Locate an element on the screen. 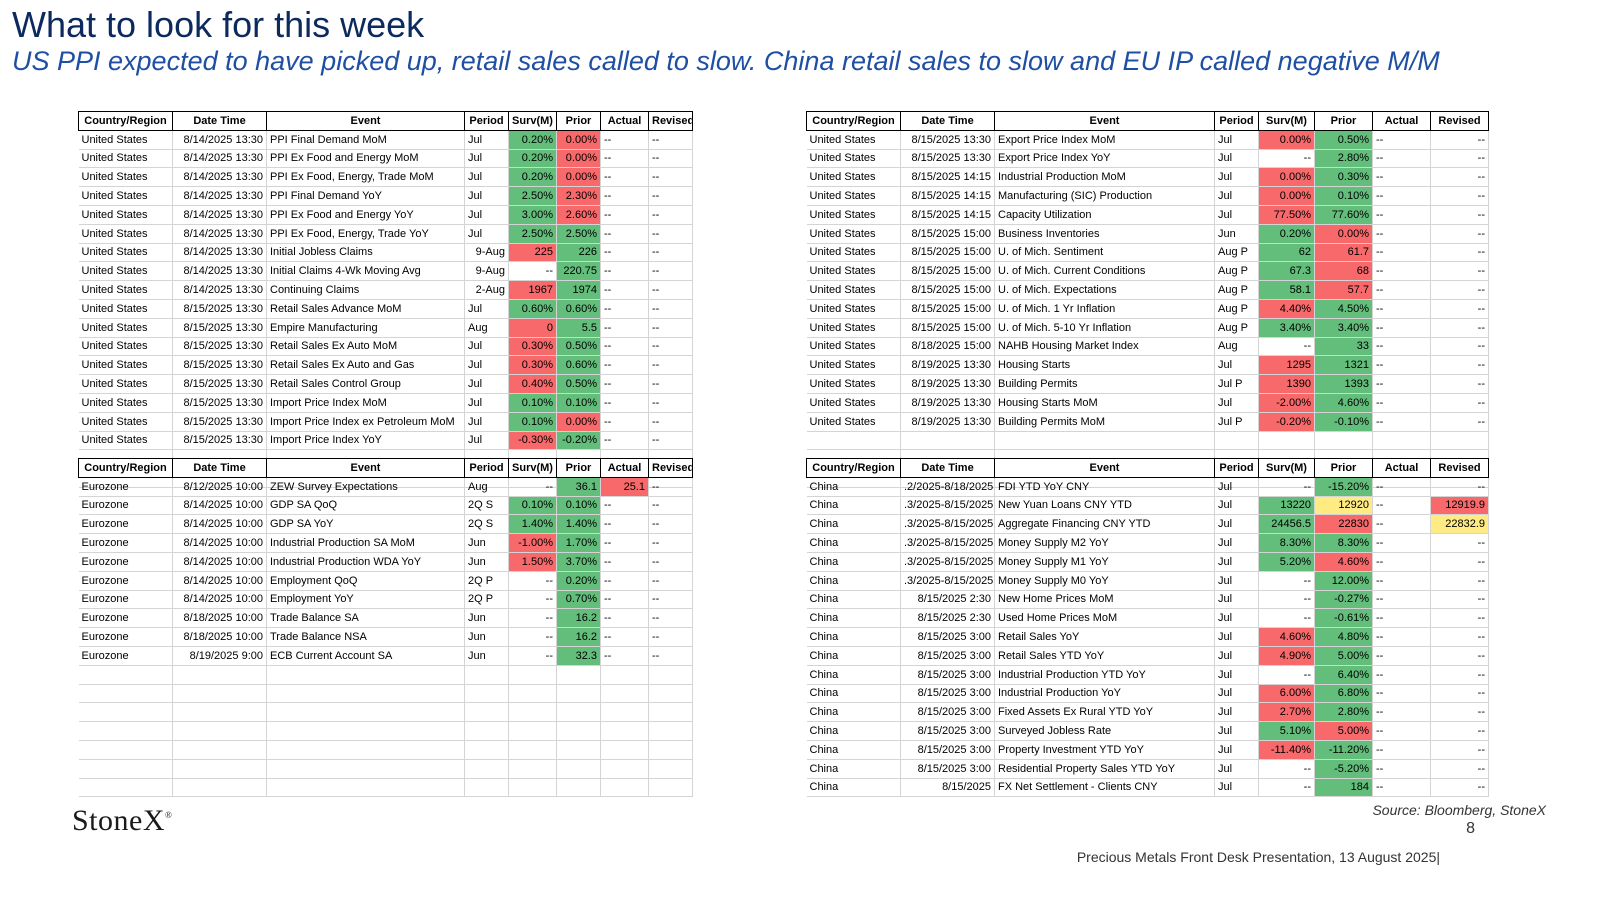  table-cell: 8/19/2025 13:30 is located at coordinates (947, 403).